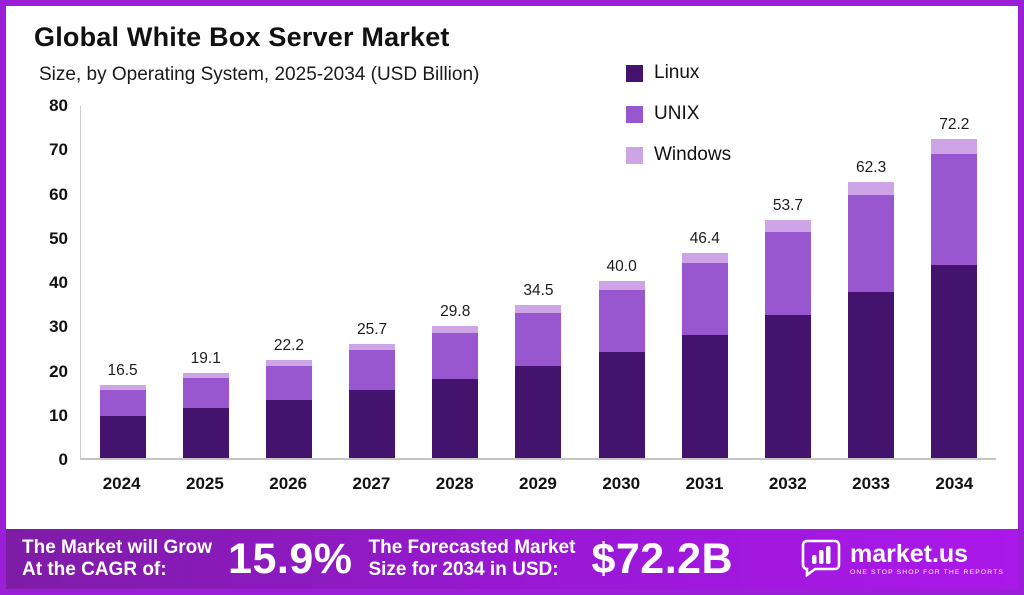 This screenshot has width=1024, height=595. I want to click on bar-total-label-2033: 62.3, so click(871, 168).